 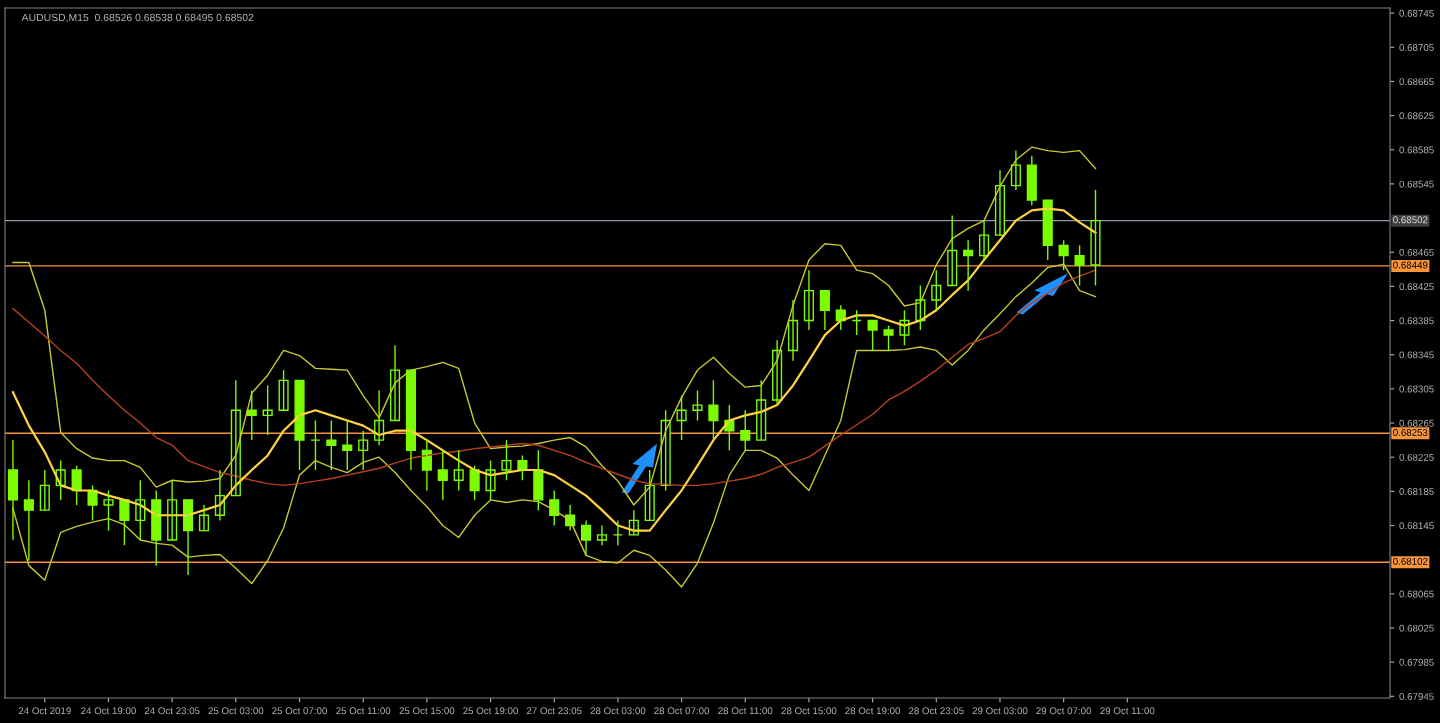 What do you see at coordinates (1416, 628) in the screenshot?
I see `y-tick-label: 0.68025` at bounding box center [1416, 628].